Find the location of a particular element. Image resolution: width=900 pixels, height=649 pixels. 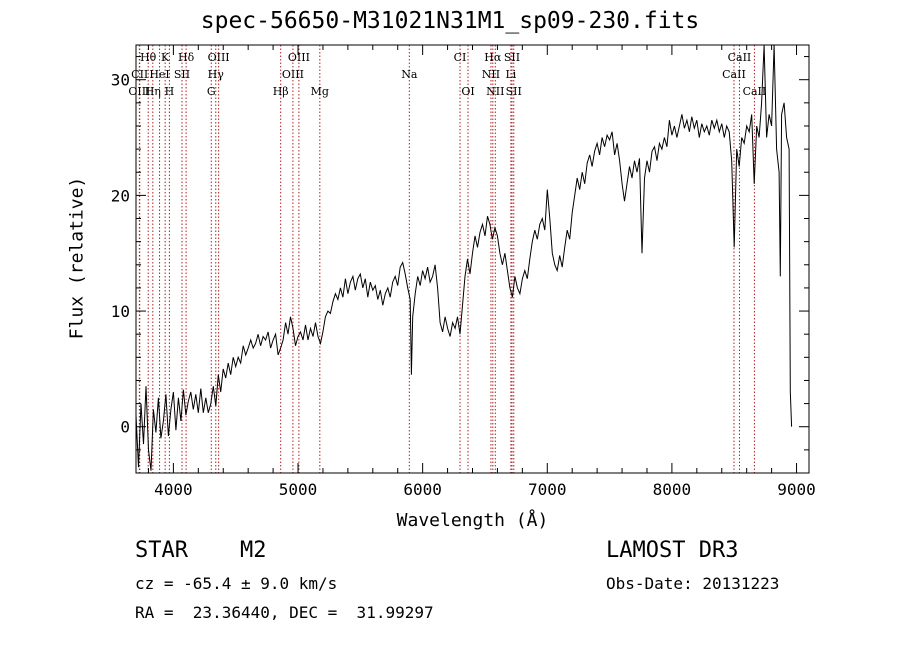

marker-label-5: CI is located at coordinates (460, 57).